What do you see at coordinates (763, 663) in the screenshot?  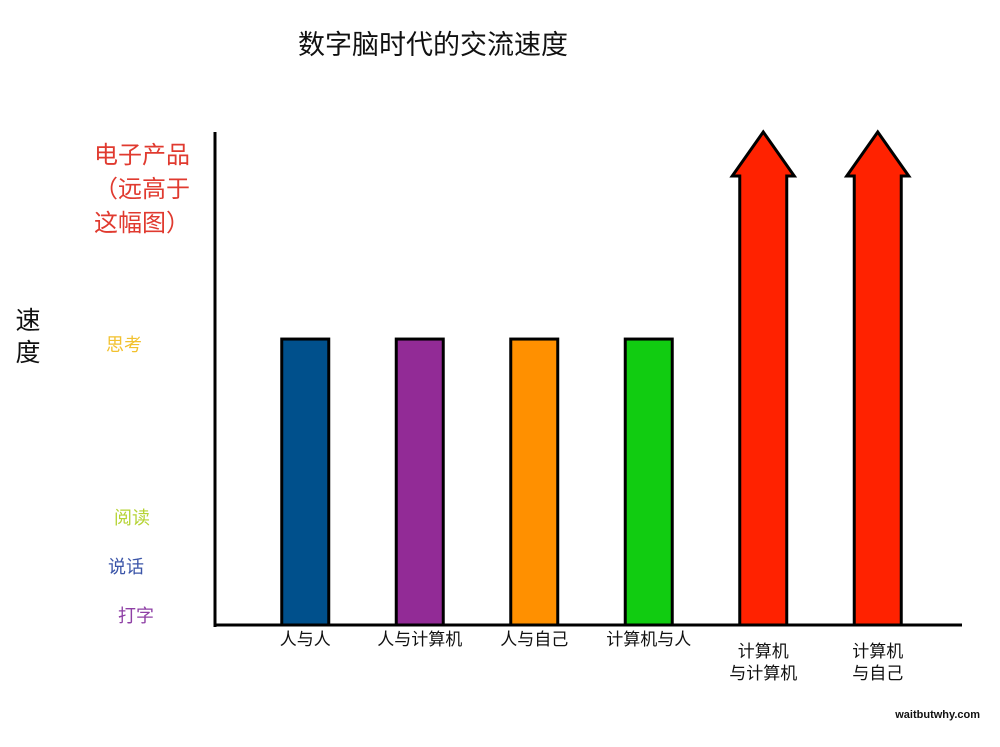 I see `x-tick-label: 计算机 与计算机` at bounding box center [763, 663].